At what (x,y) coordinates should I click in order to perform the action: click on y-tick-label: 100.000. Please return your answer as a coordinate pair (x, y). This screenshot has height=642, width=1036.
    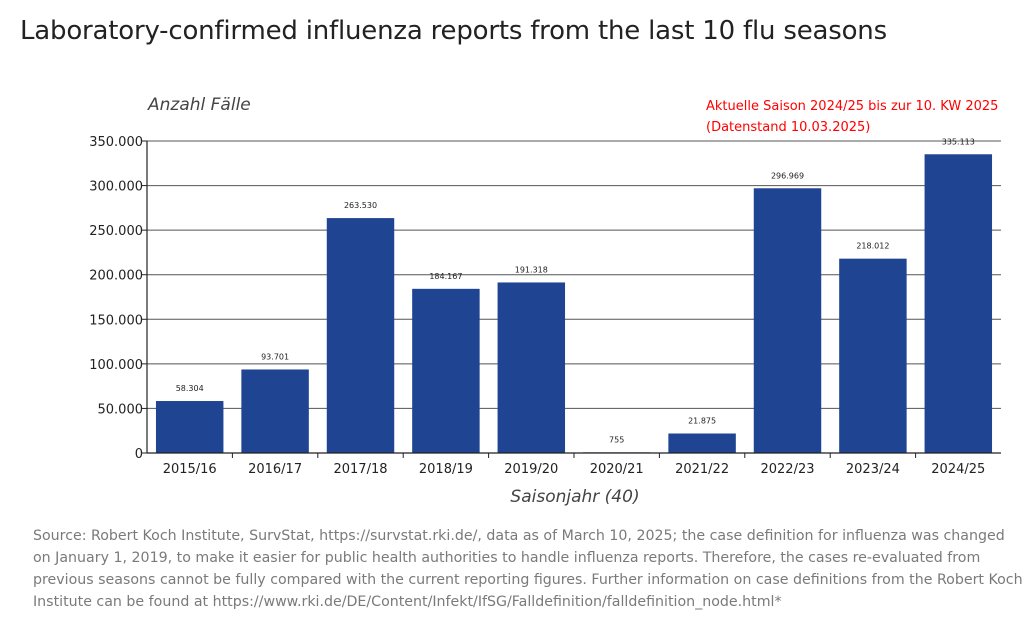
    Looking at the image, I should click on (116, 365).